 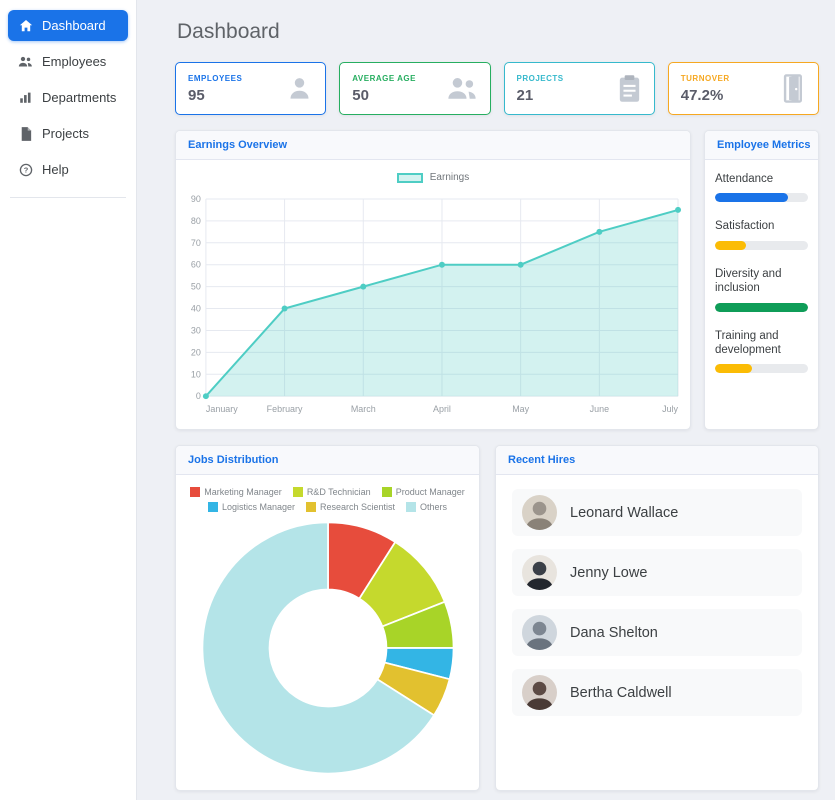 I want to click on metric-label: Training and development, so click(x=748, y=342).